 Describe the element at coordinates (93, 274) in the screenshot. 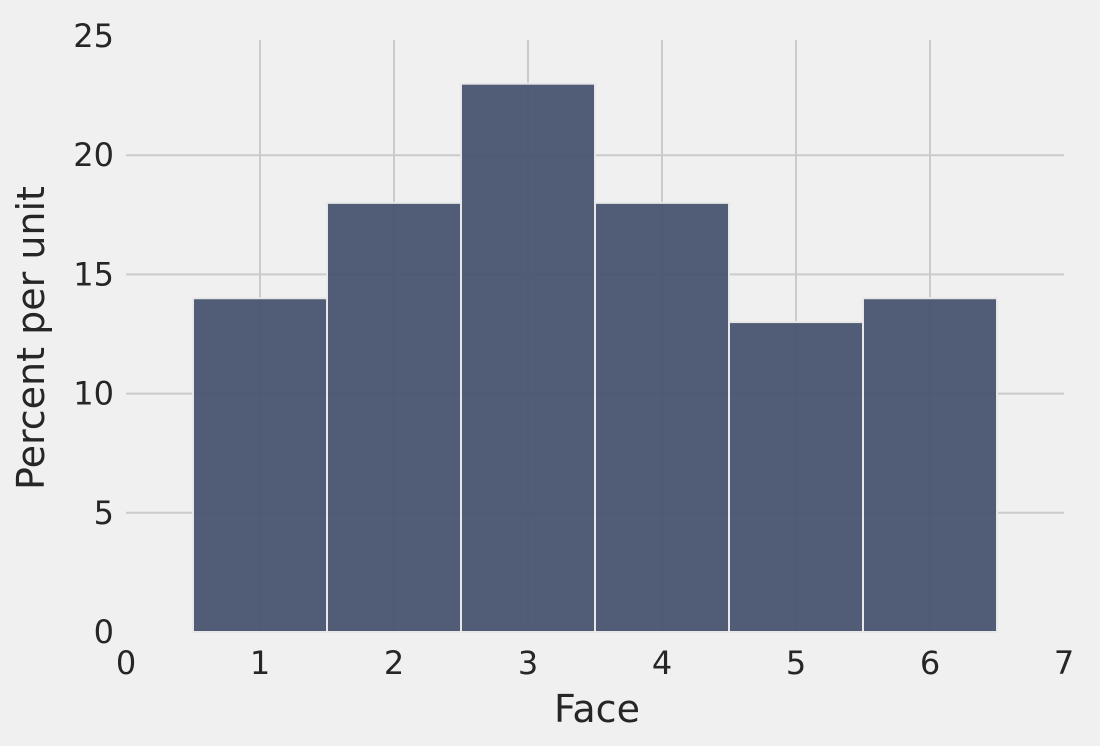

I see `y-tick-label: 15` at that location.